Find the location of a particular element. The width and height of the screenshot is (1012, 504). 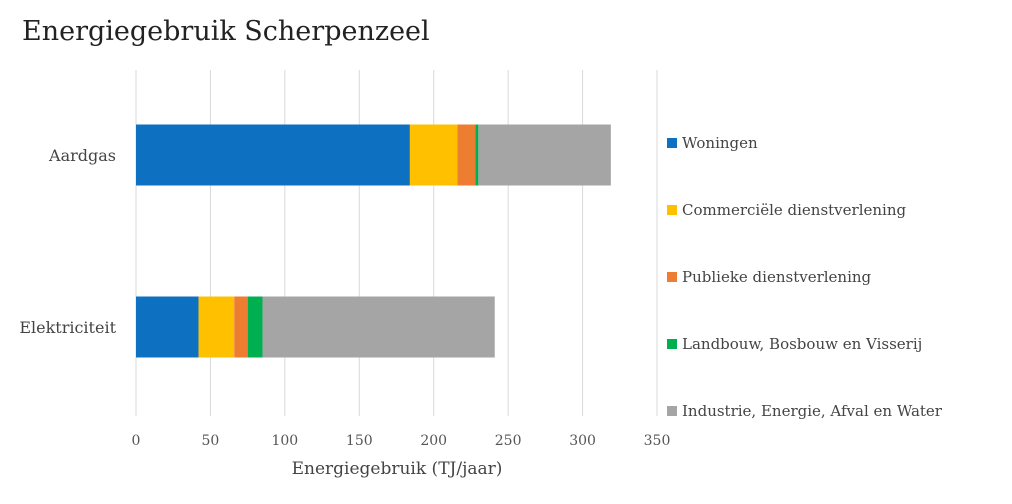

legend-item: Industrie, Energie, Afval en Water is located at coordinates (805, 411).